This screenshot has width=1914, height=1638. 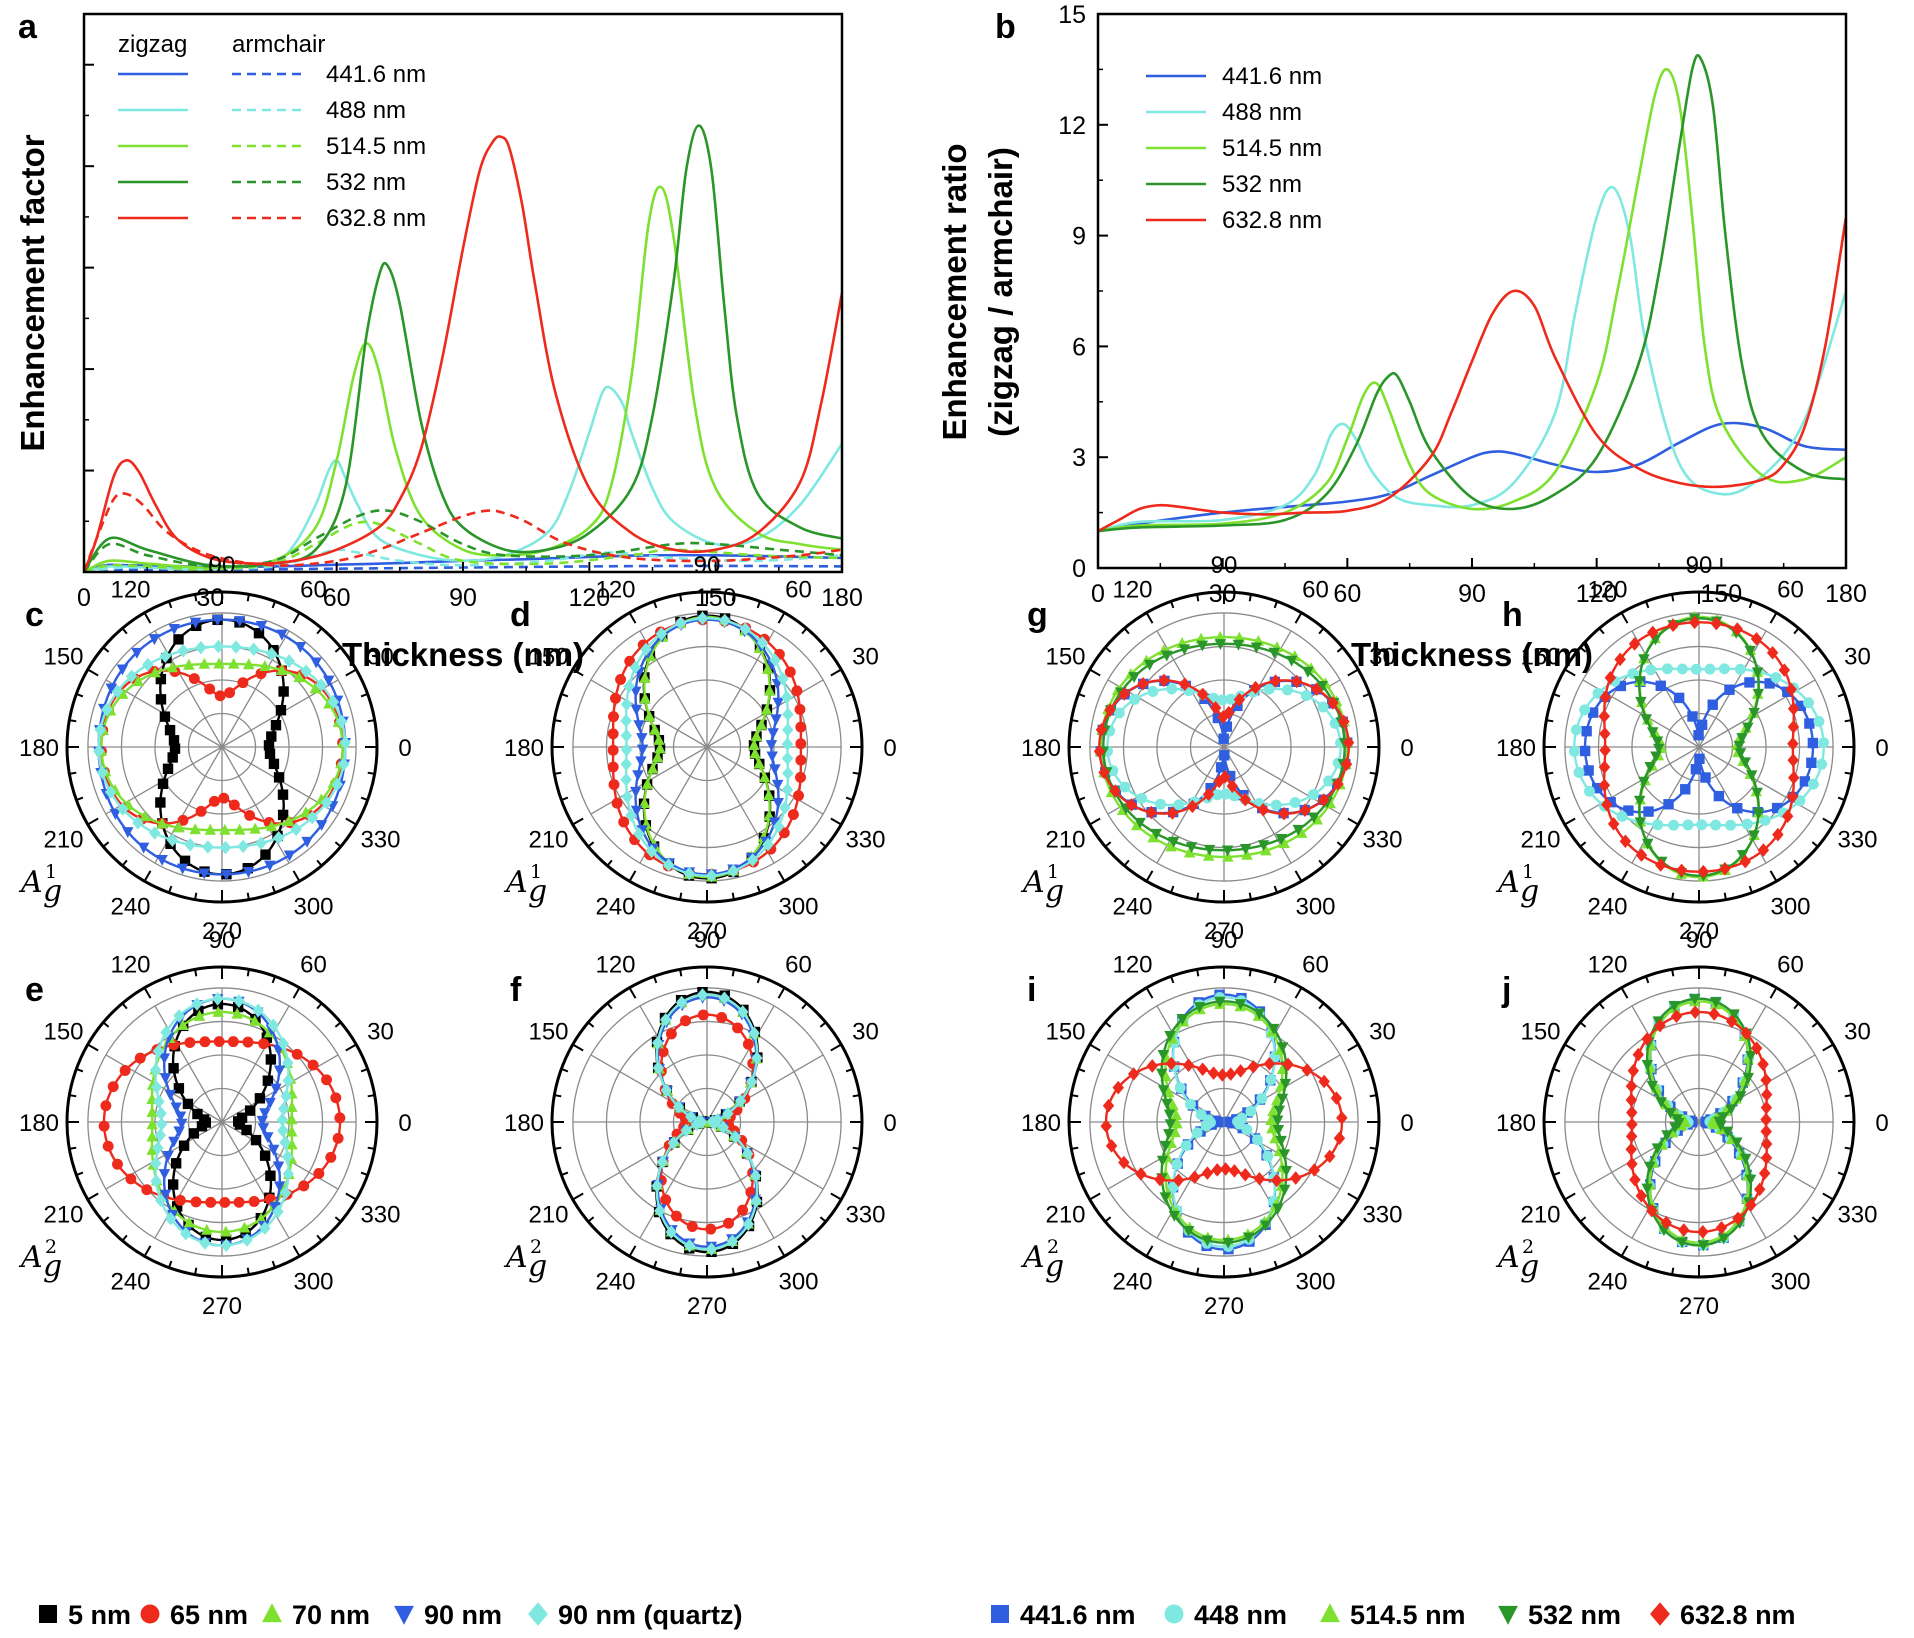 I want to click on polar-angle-label: 330, so click(x=865, y=840).